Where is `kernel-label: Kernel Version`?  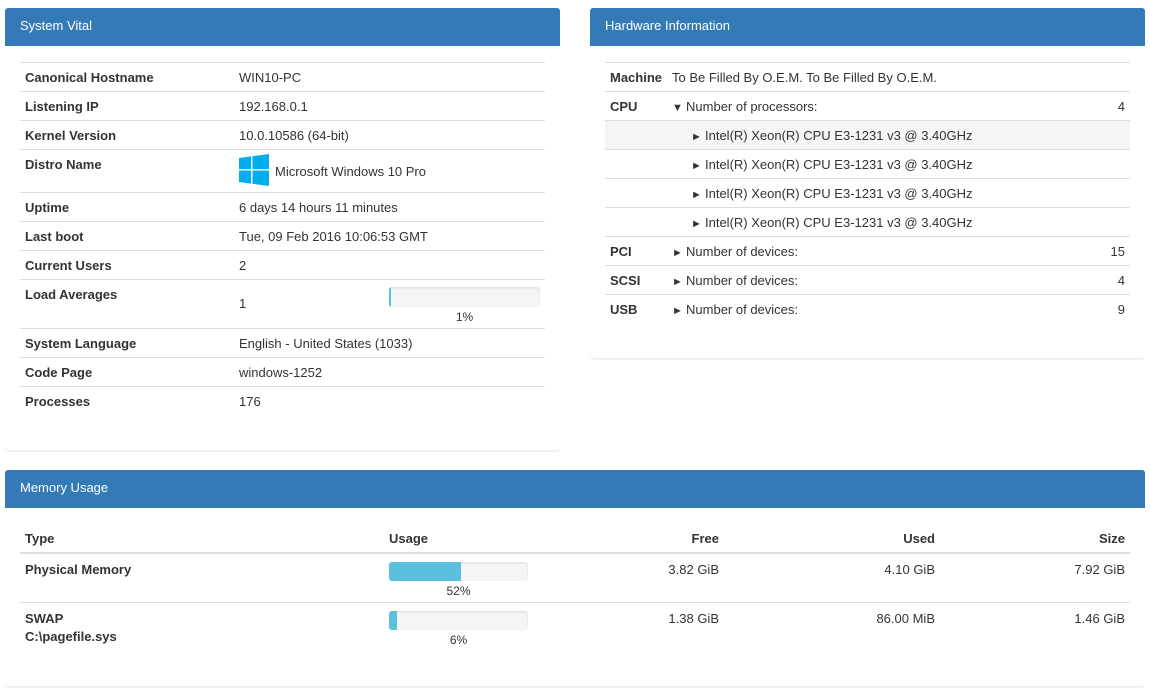
kernel-label: Kernel Version is located at coordinates (127, 135).